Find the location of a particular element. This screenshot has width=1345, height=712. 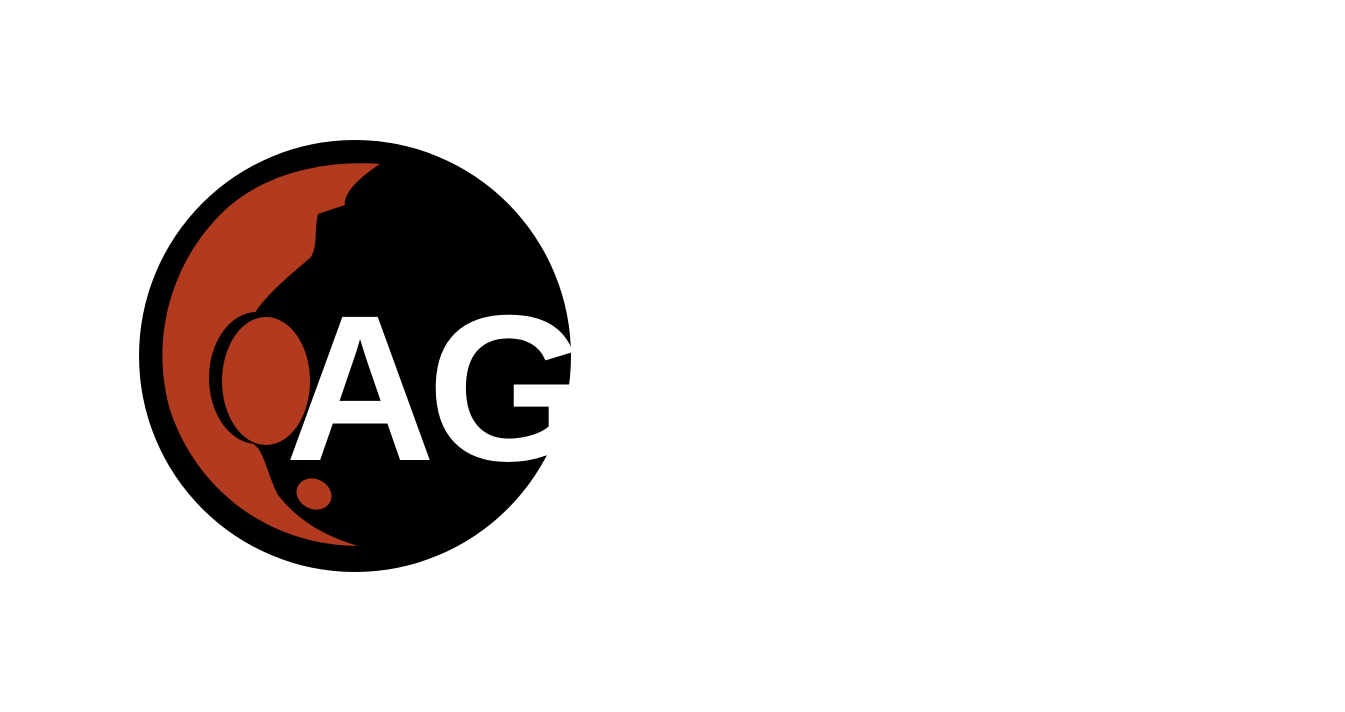

logo-crescent is located at coordinates (271, 354).